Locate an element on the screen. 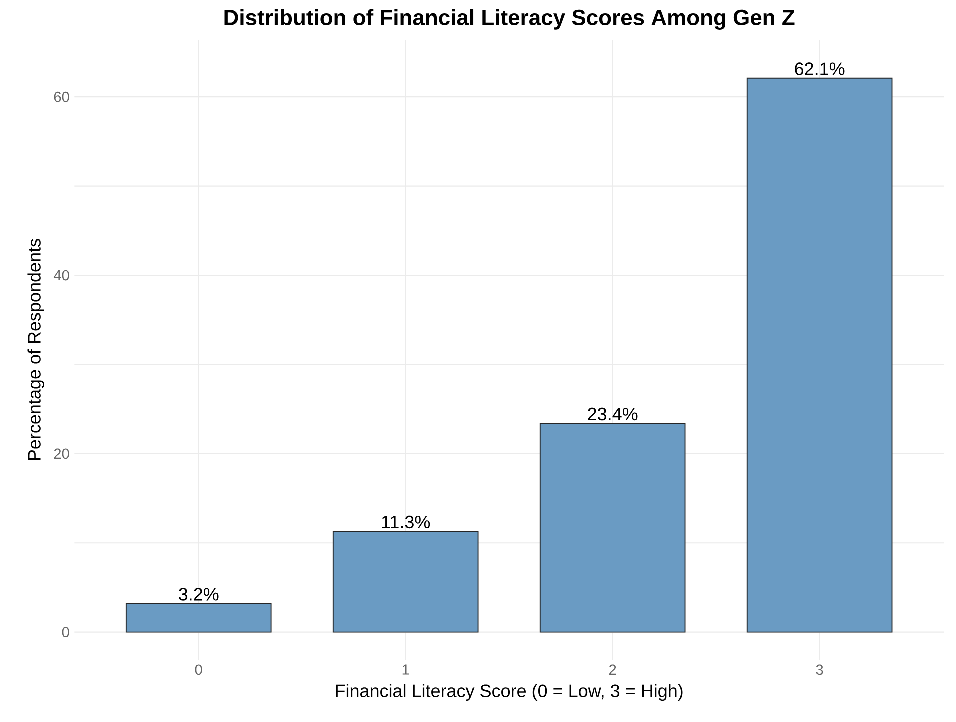 The height and width of the screenshot is (722, 956). data-label: 23.4% is located at coordinates (613, 414).